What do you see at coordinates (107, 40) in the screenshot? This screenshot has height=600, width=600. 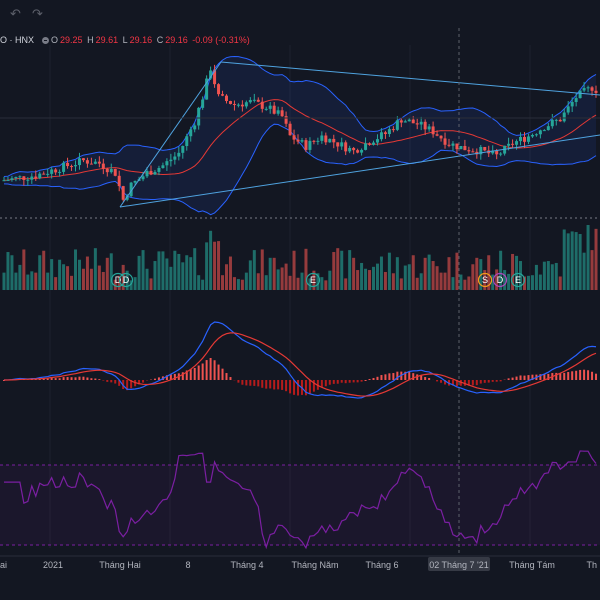 I see `high-value: 29.61` at bounding box center [107, 40].